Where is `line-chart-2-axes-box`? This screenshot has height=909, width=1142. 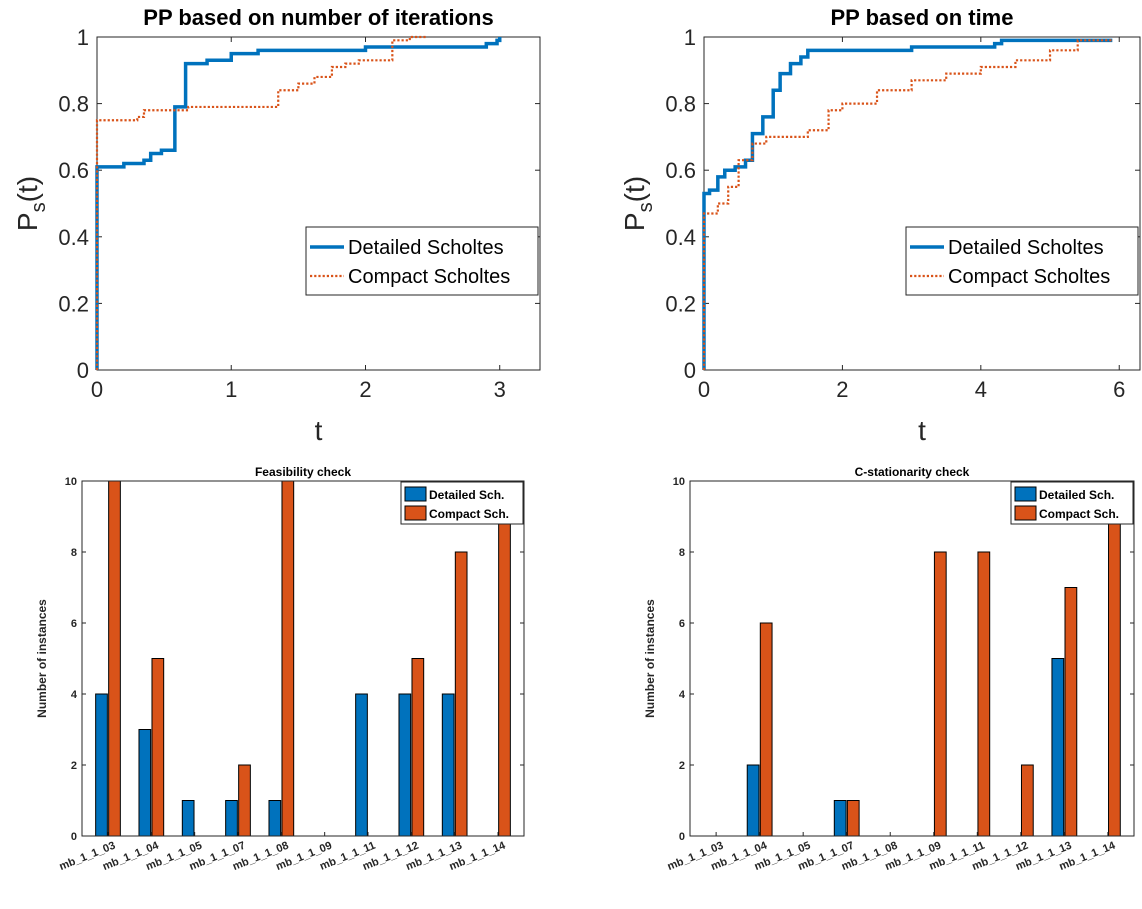 line-chart-2-axes-box is located at coordinates (922, 203).